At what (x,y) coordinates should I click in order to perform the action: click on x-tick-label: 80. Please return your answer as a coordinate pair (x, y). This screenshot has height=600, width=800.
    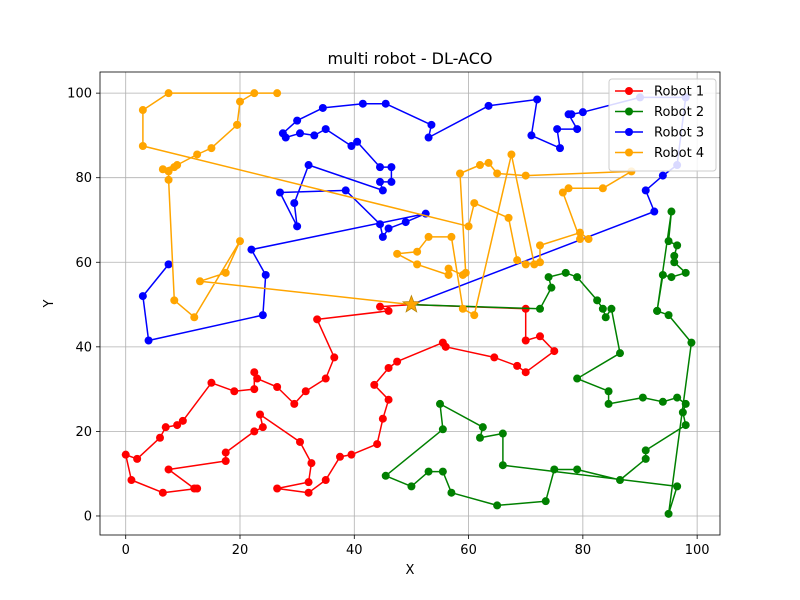
    Looking at the image, I should click on (583, 550).